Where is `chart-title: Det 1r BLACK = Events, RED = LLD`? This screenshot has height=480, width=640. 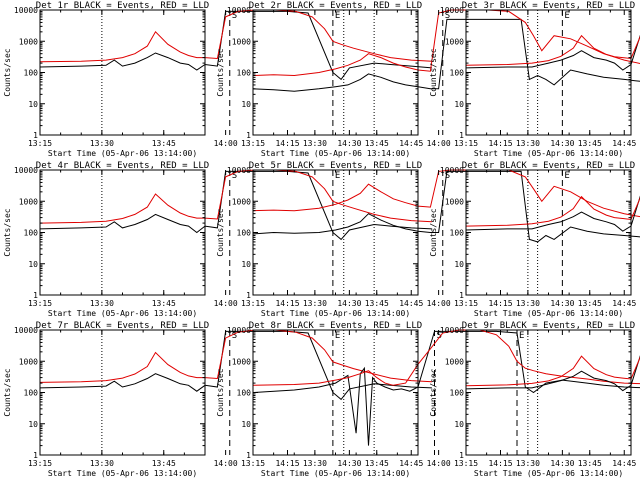
chart-title: Det 1r BLACK = Events, RED = LLD is located at coordinates (122, 6).